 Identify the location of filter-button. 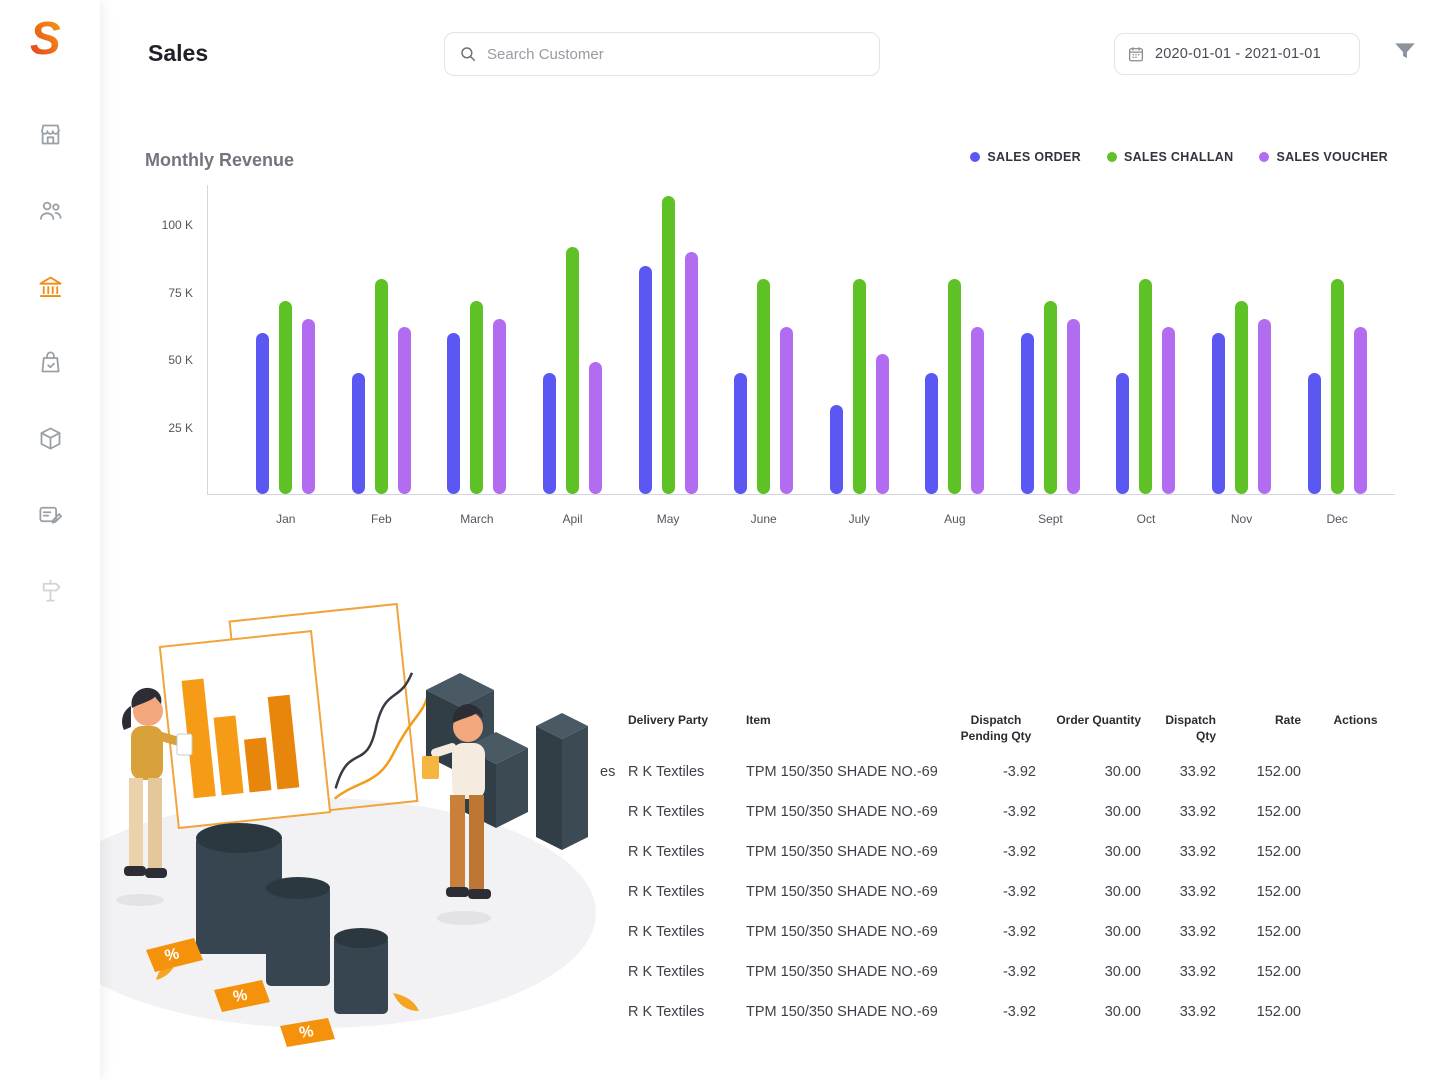
(1407, 53).